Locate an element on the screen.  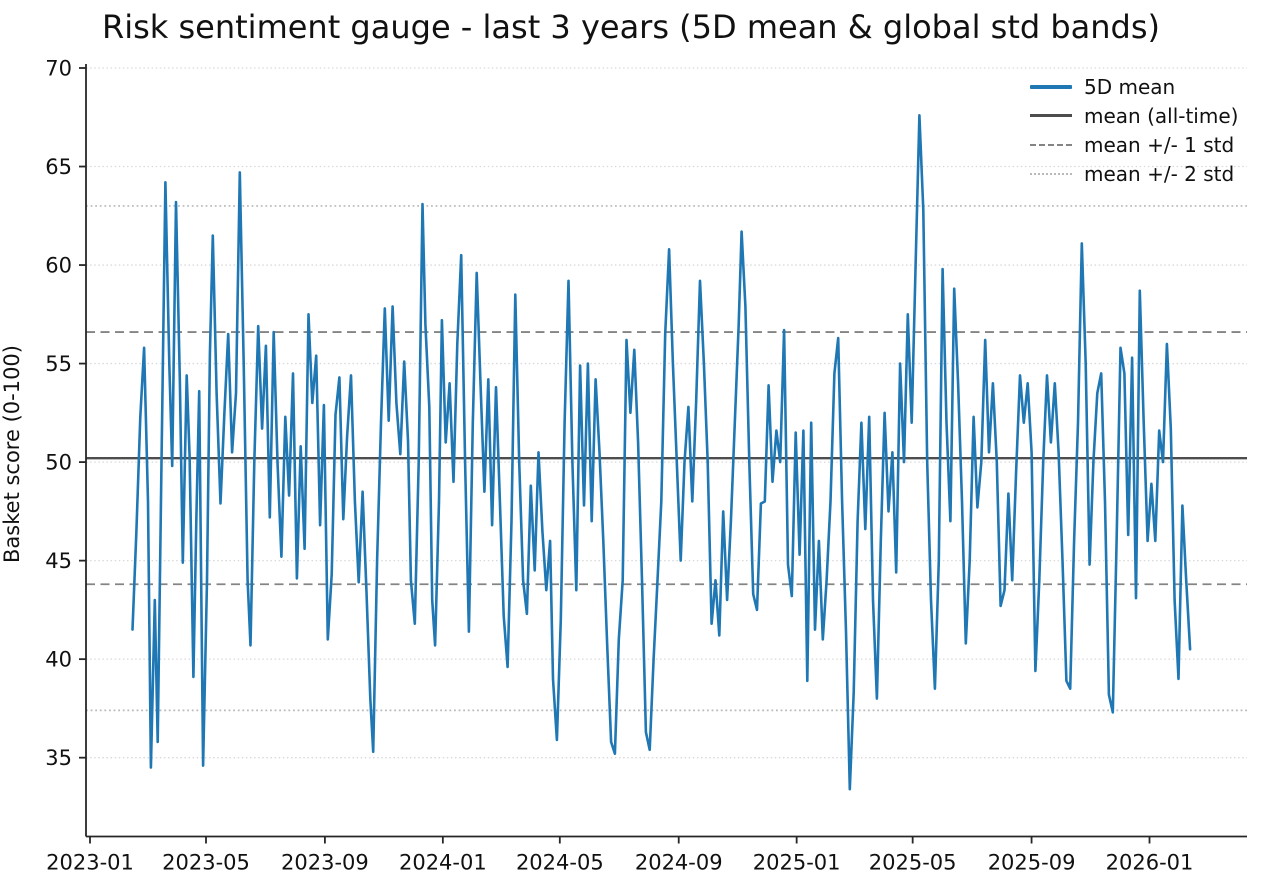
x-tick-label: 2024-05 is located at coordinates (560, 863).